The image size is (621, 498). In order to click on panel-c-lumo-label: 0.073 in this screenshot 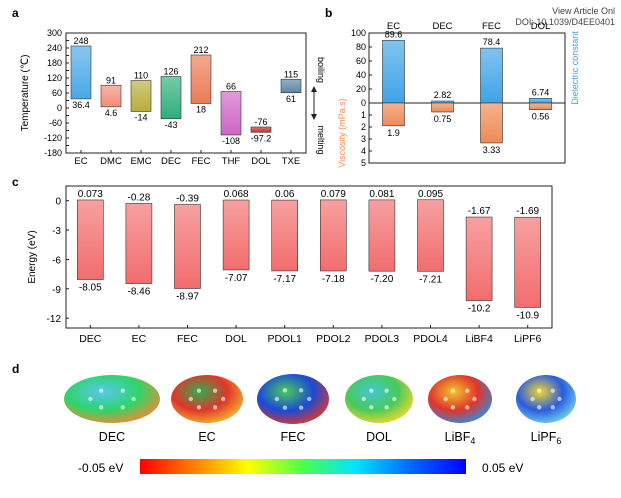, I will do `click(90, 194)`.